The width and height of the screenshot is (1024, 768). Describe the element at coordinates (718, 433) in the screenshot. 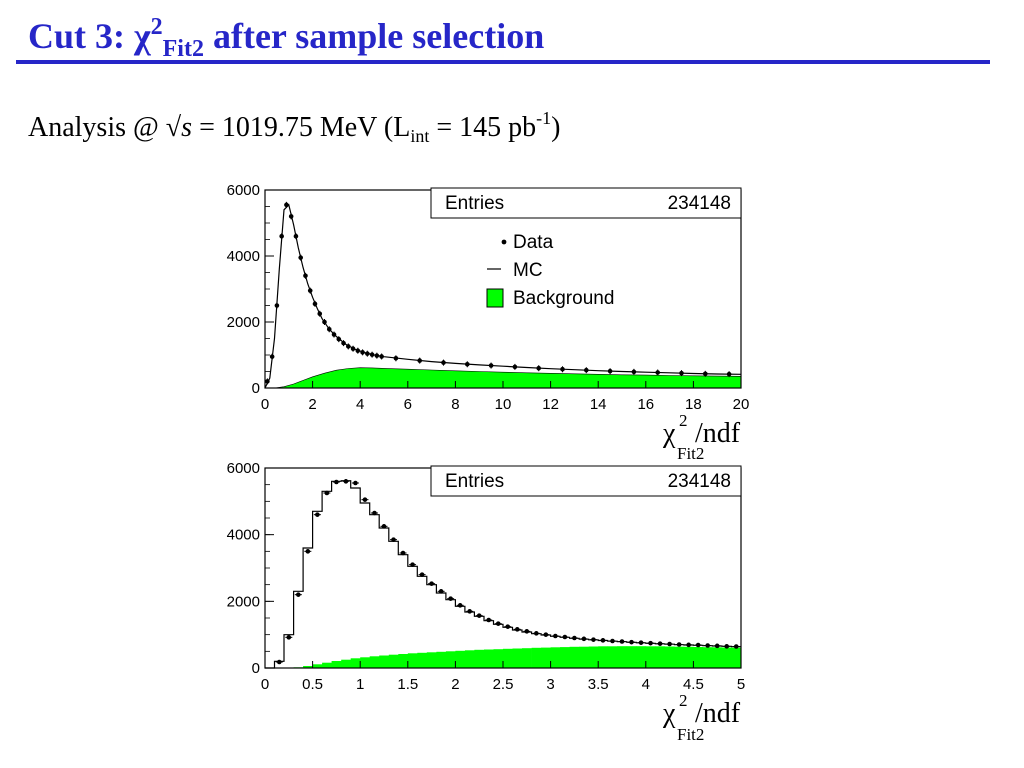

I see `top-xlabel-ndf: /ndf` at that location.